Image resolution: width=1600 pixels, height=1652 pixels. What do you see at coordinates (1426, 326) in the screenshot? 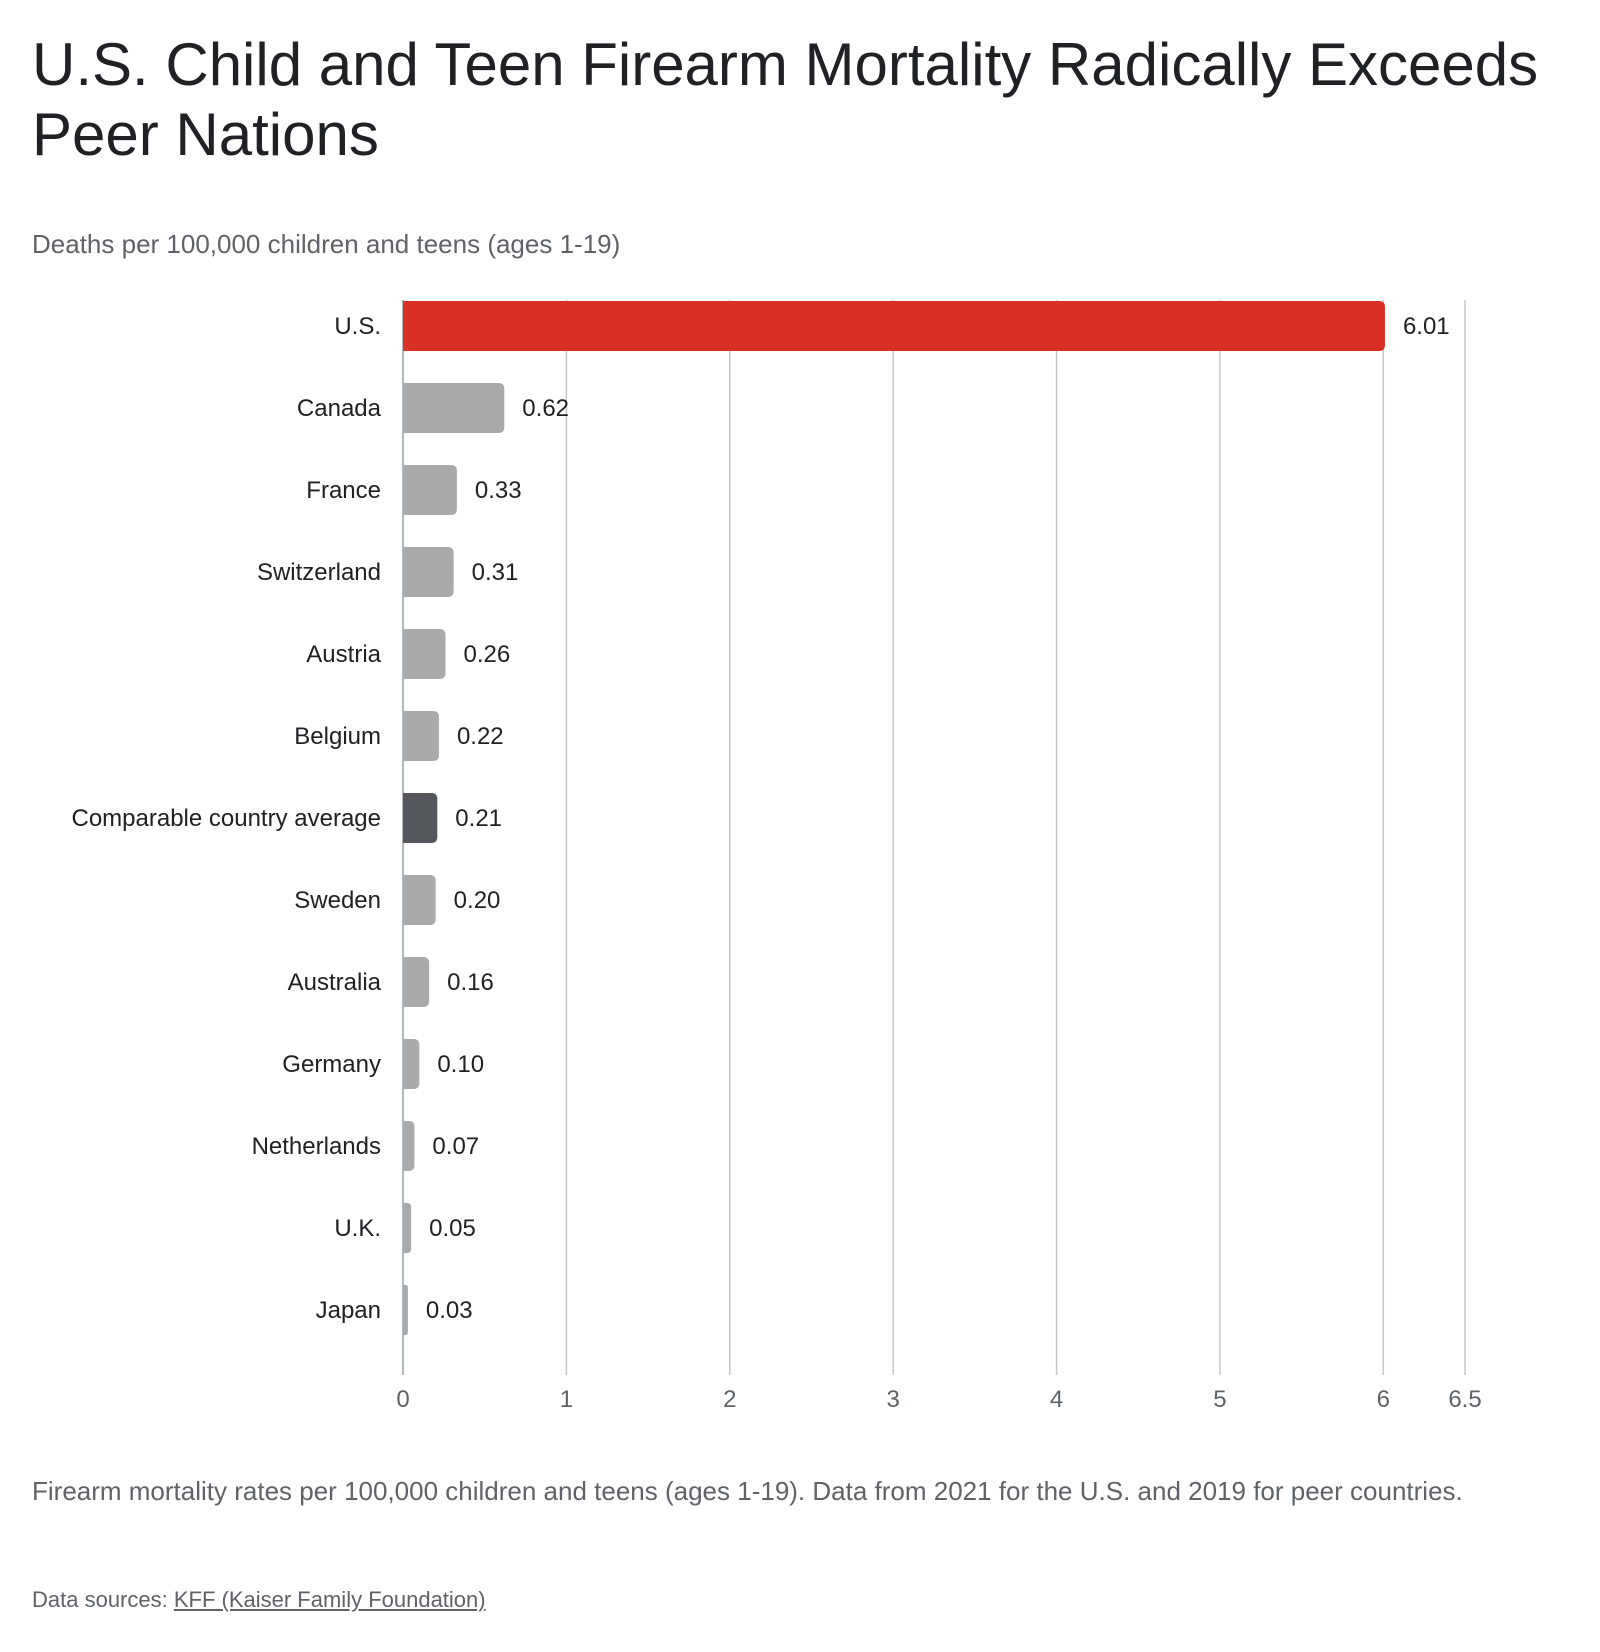
I see `value-label: 6.01` at bounding box center [1426, 326].